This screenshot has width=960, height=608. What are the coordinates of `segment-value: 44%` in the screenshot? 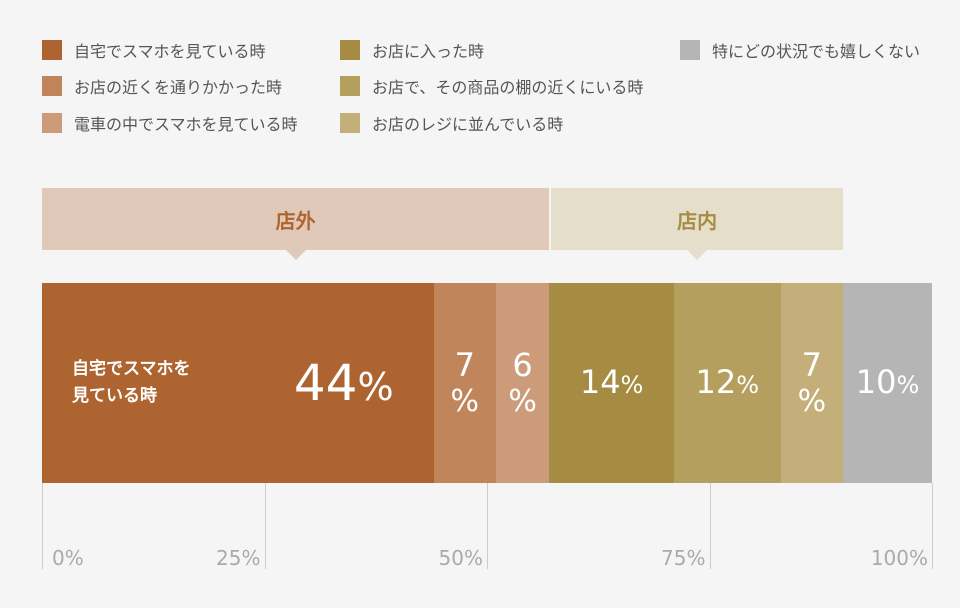 It's located at (343, 382).